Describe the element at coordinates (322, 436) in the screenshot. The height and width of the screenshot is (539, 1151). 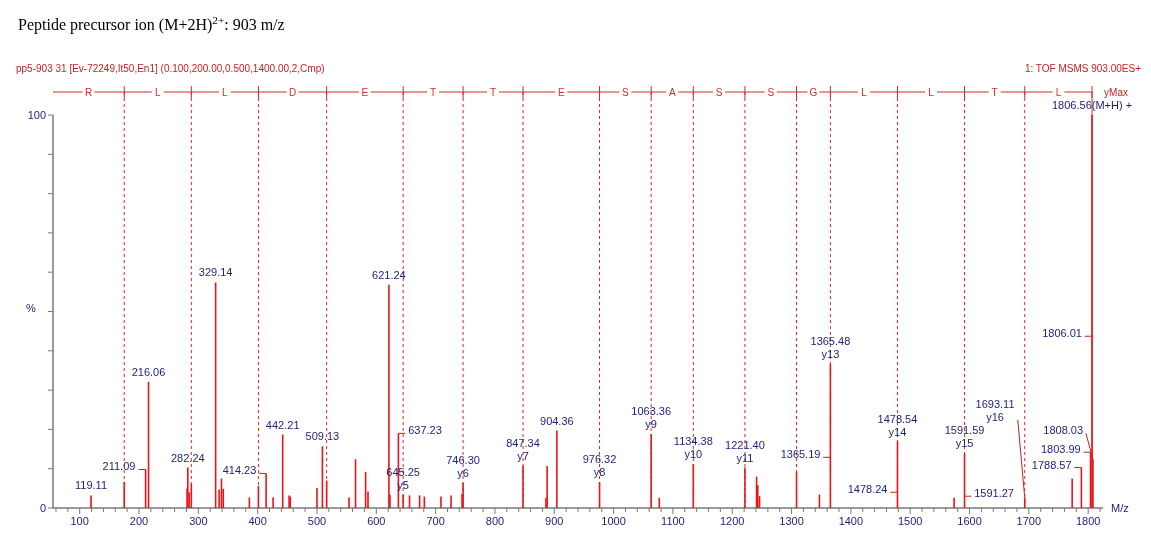
I see `annotation: 509.13` at that location.